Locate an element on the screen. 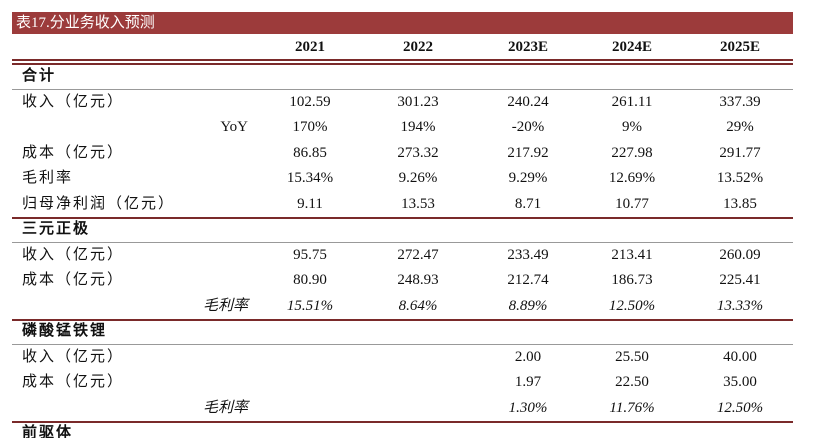  cell-value: 337.39 is located at coordinates (740, 101).